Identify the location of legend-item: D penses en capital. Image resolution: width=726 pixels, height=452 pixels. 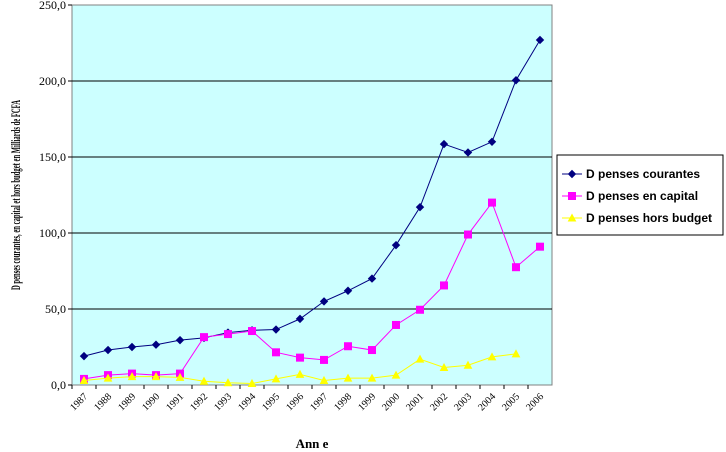
(630, 196).